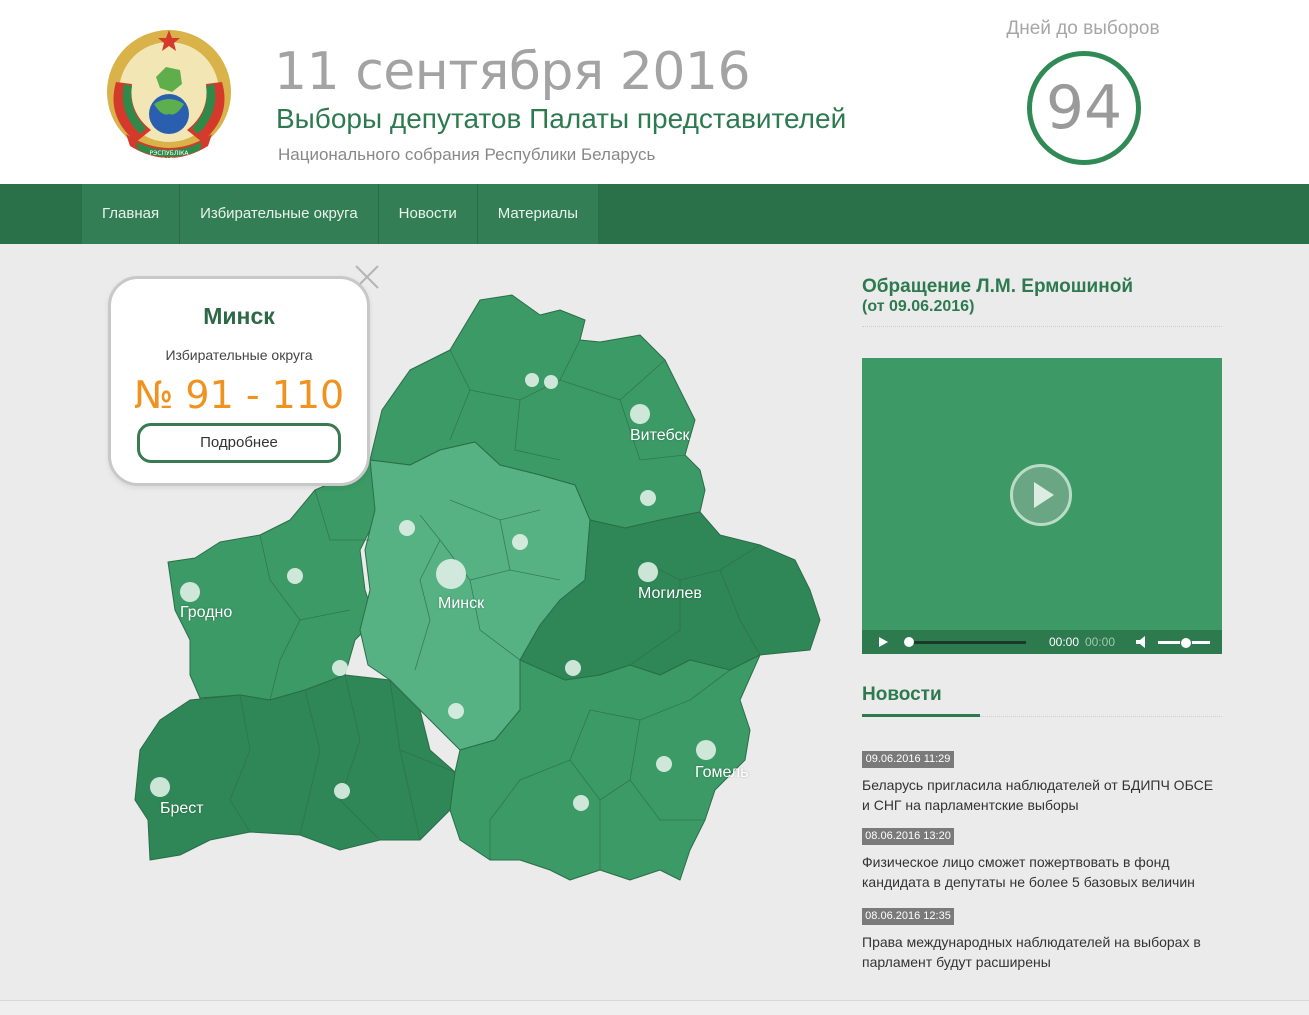  I want to click on nav-item-news: Новости, so click(428, 214).